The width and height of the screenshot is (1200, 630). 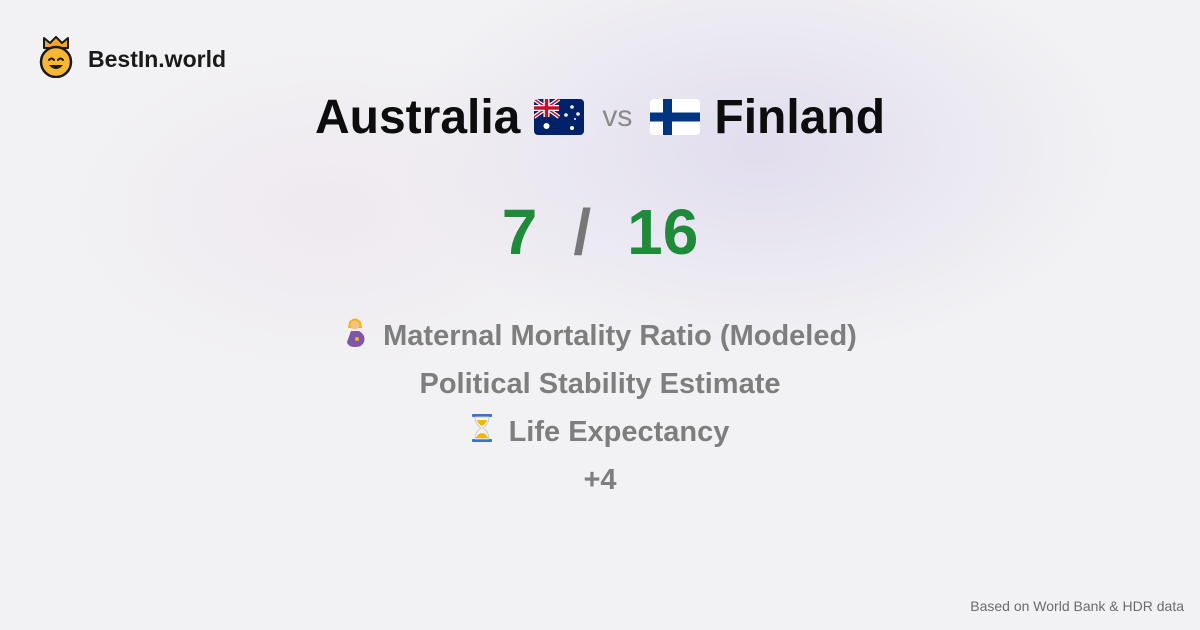 What do you see at coordinates (600, 232) in the screenshot?
I see `score: 7 / 16` at bounding box center [600, 232].